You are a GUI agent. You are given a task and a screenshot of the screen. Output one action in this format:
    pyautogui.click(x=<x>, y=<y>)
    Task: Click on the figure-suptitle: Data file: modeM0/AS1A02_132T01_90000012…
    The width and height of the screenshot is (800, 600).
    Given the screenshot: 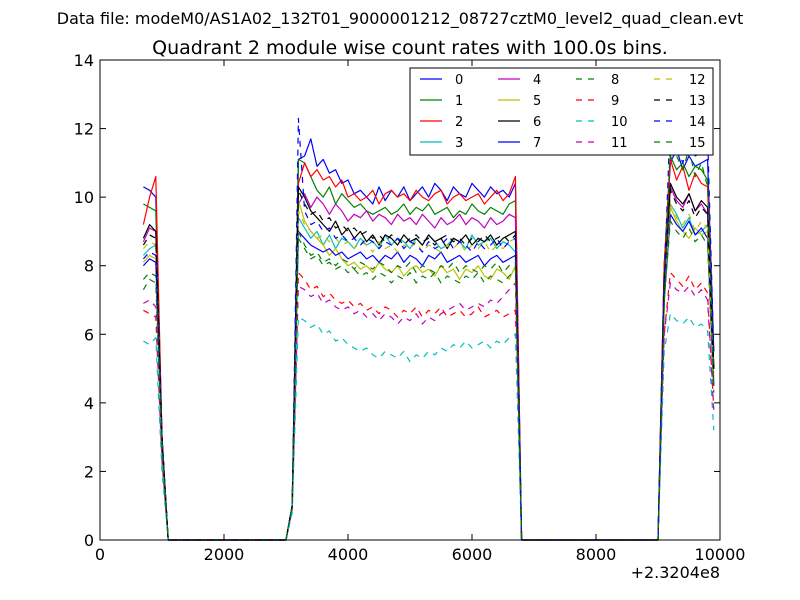 What is the action you would take?
    pyautogui.click(x=400, y=19)
    